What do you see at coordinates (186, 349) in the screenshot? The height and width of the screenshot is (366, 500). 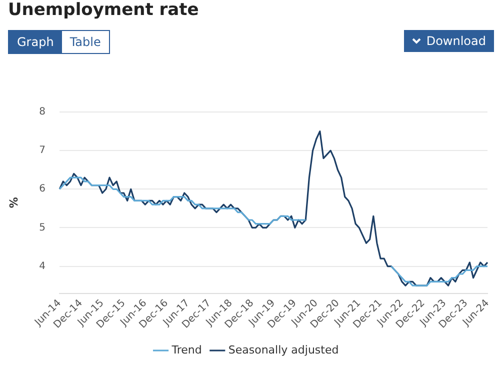 I see `legend-label: Trend` at bounding box center [186, 349].